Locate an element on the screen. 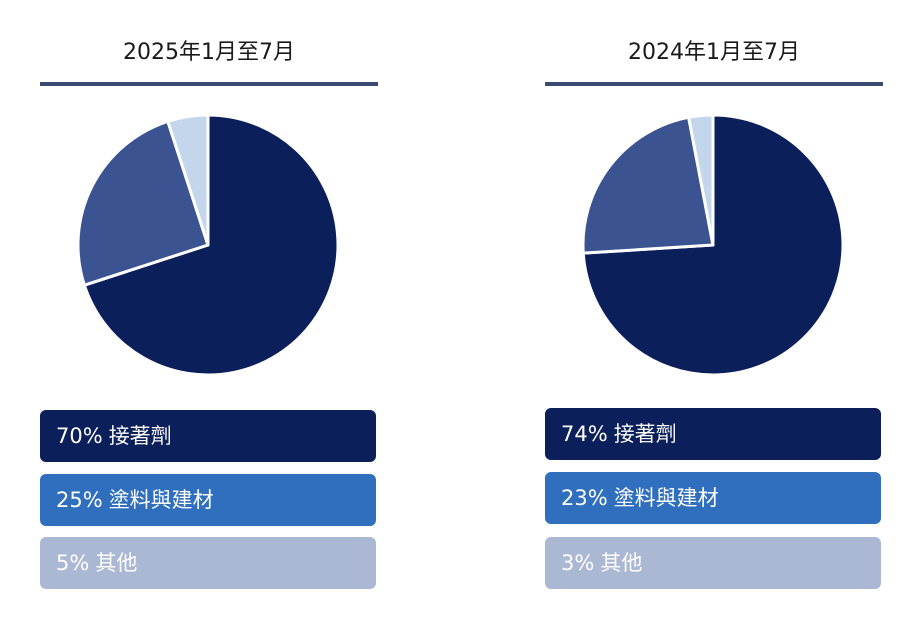 The height and width of the screenshot is (626, 924). chart-title: 2024年1月至7月 is located at coordinates (714, 52).